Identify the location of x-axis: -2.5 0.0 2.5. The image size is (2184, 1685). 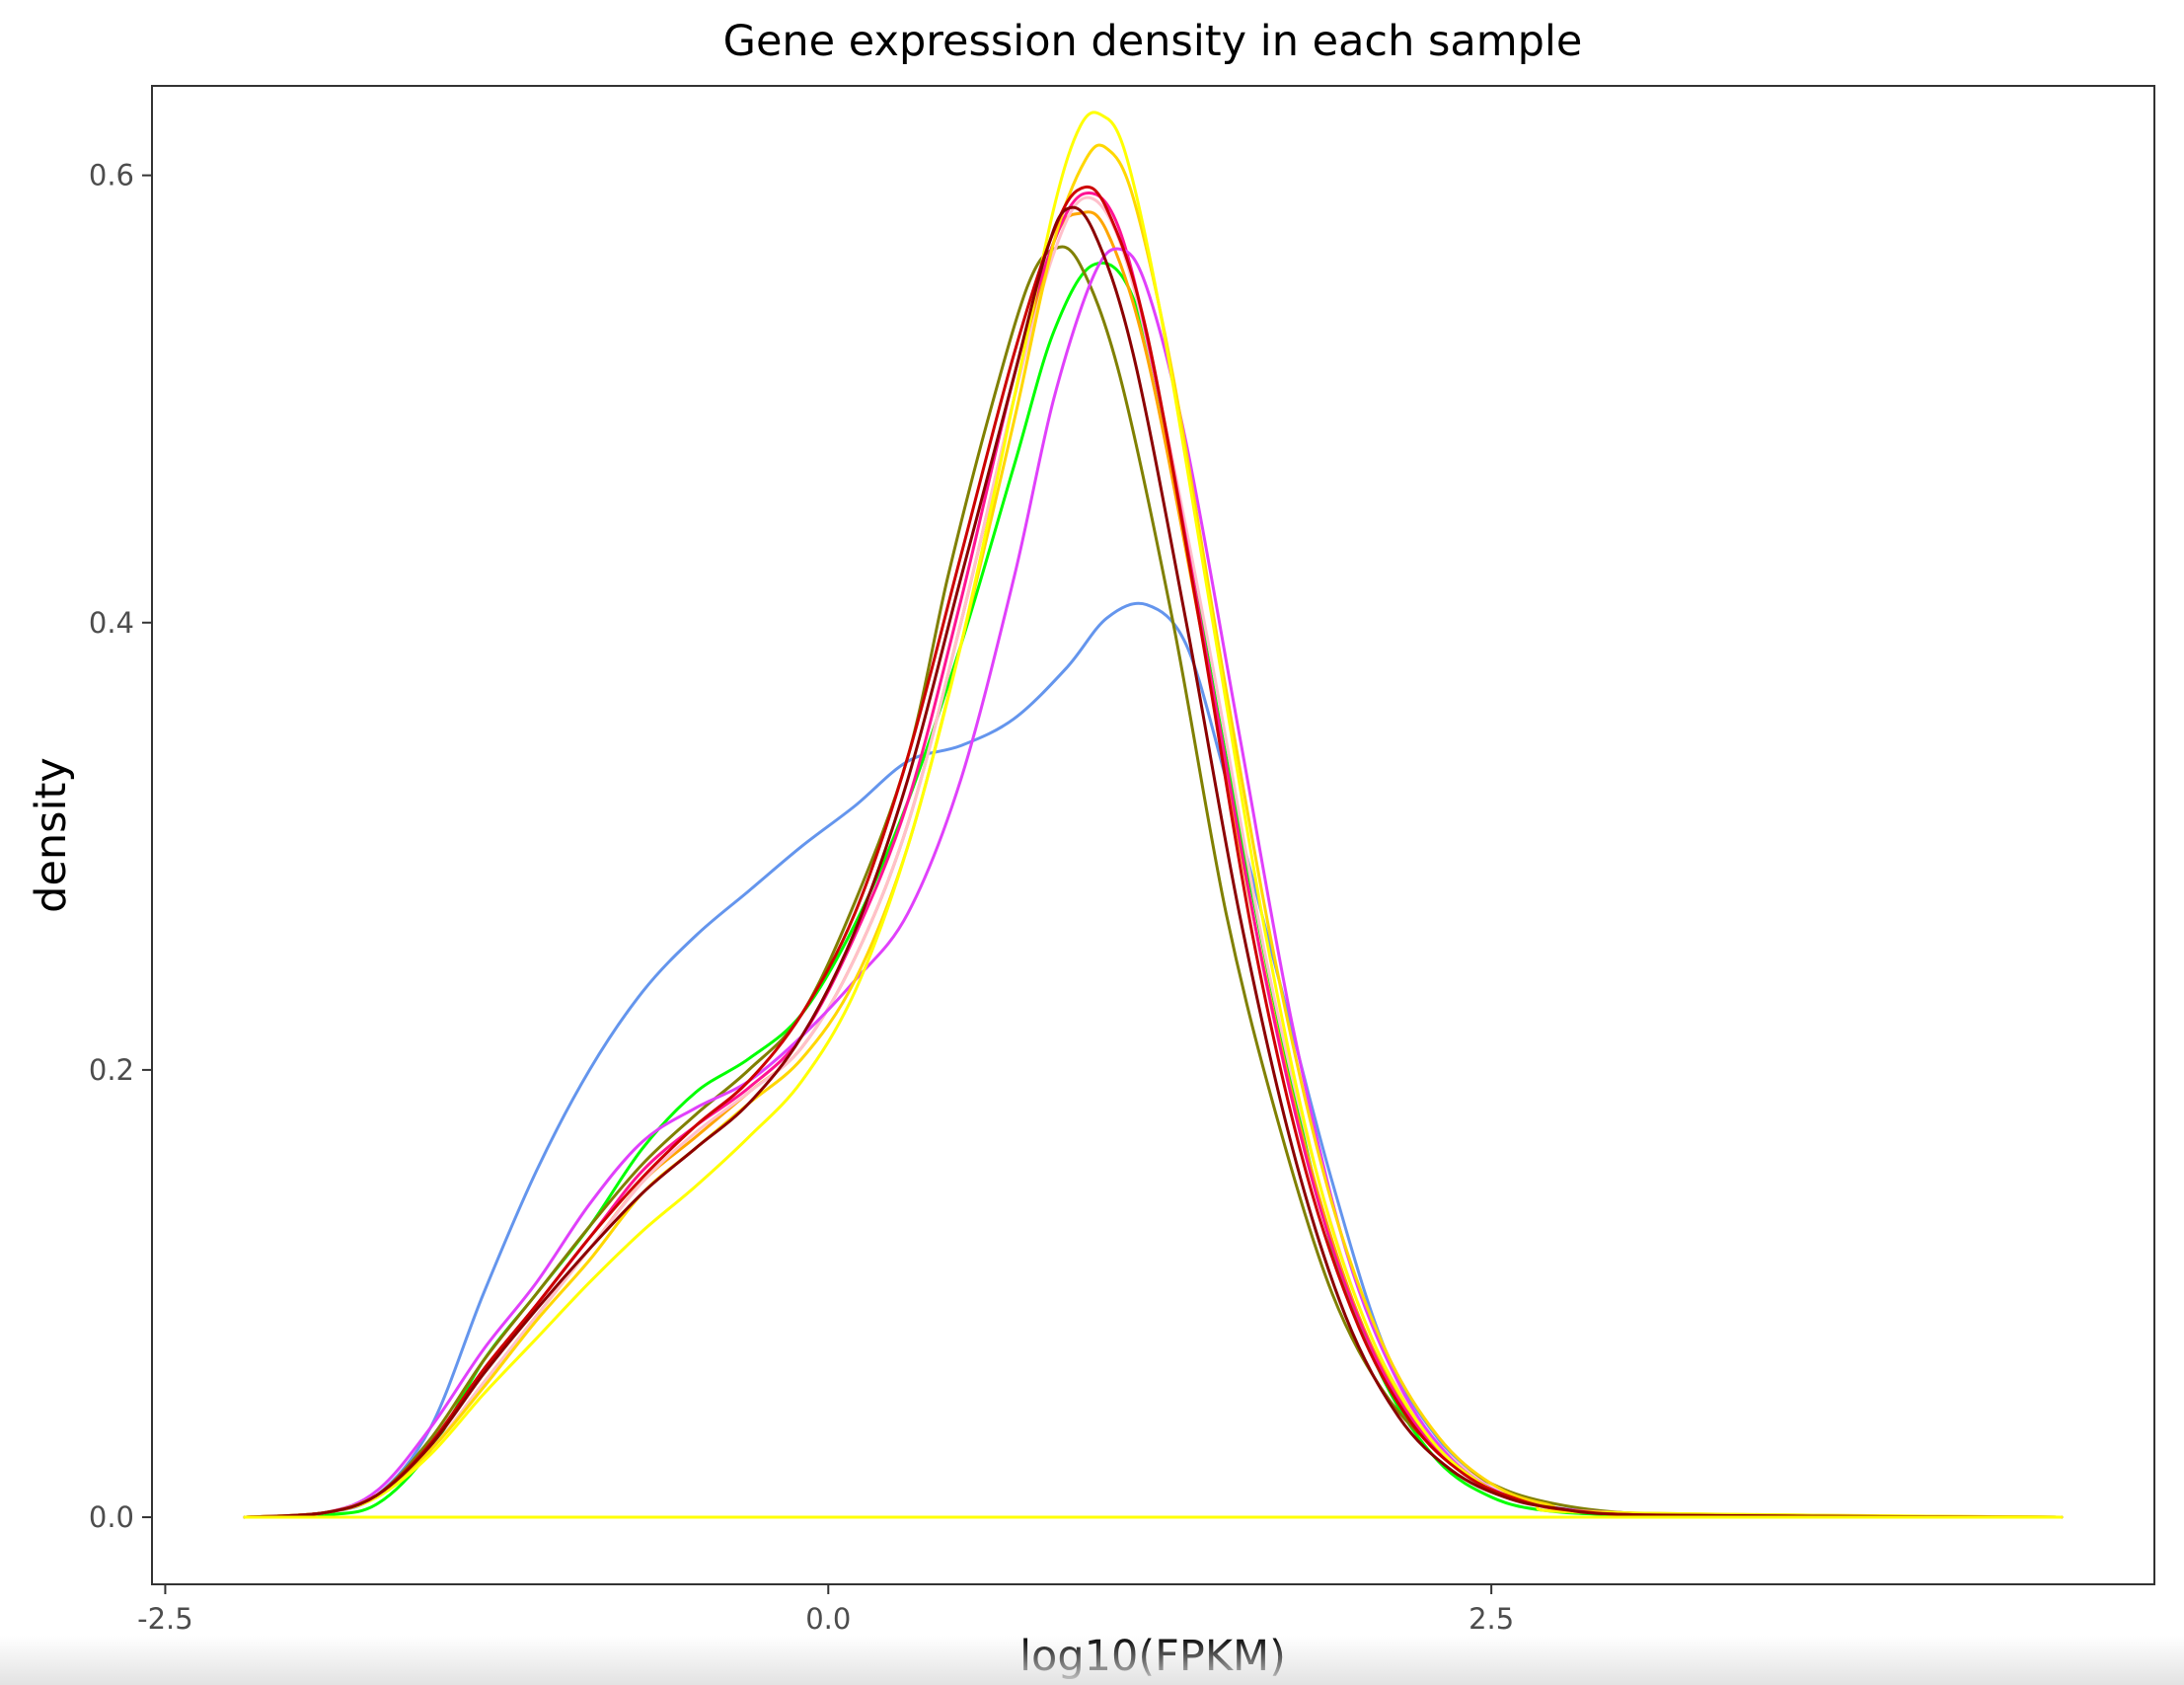
(825, 1610).